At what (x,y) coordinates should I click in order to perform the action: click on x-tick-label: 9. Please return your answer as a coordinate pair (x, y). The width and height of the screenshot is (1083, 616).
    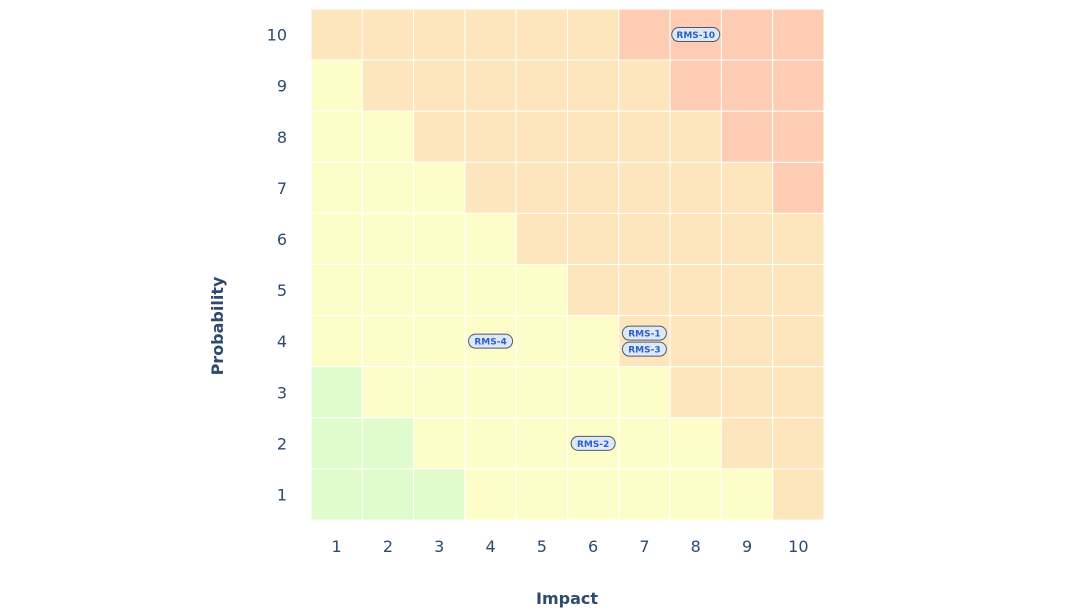
    Looking at the image, I should click on (747, 546).